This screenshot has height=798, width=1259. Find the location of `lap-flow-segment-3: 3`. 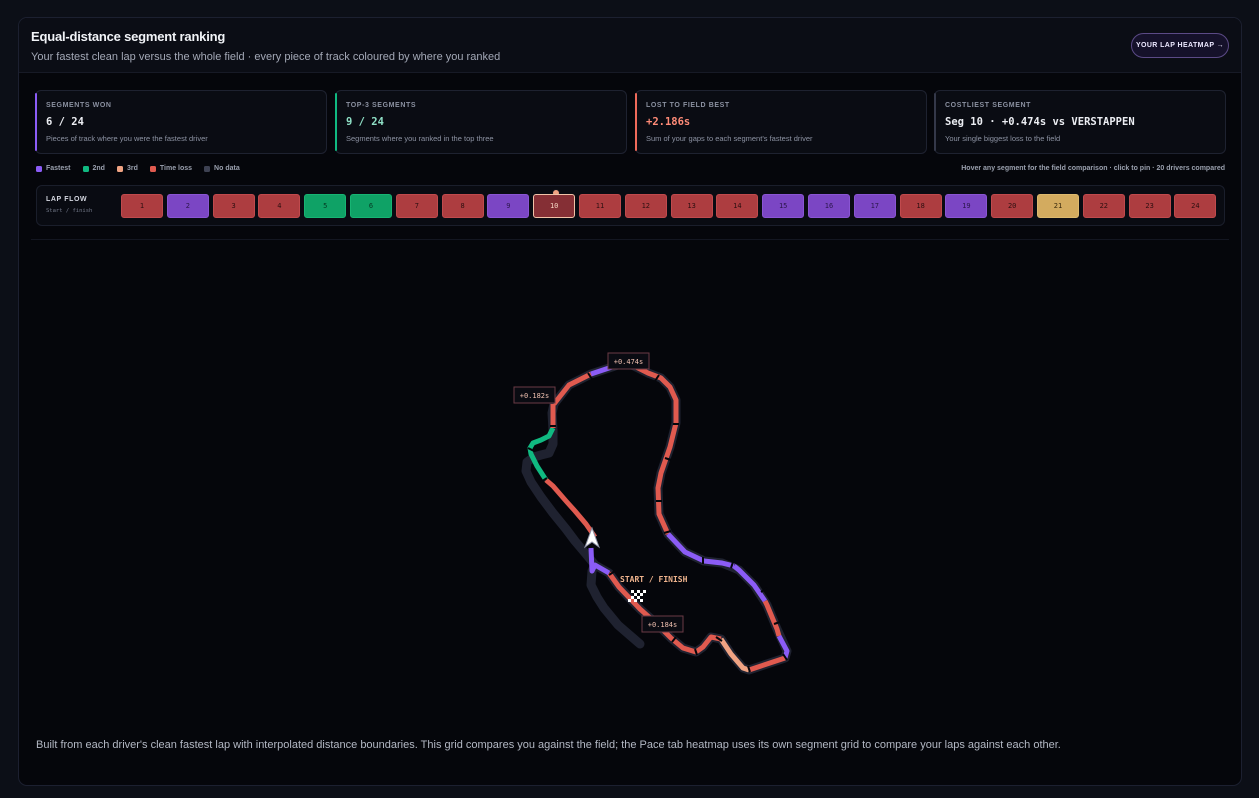

lap-flow-segment-3: 3 is located at coordinates (233, 206).